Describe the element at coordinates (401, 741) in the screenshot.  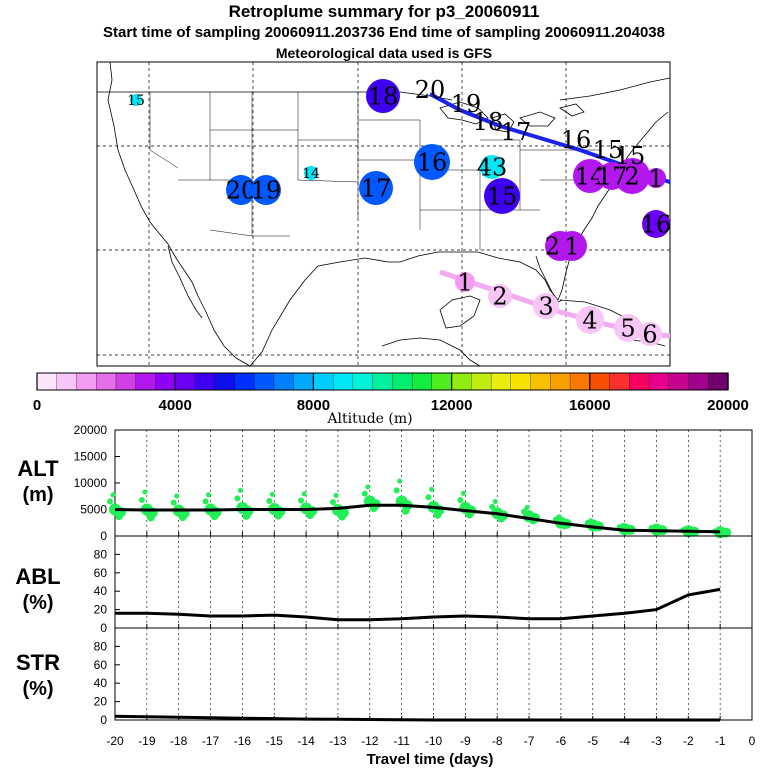
I see `x-tick-label: -11` at that location.